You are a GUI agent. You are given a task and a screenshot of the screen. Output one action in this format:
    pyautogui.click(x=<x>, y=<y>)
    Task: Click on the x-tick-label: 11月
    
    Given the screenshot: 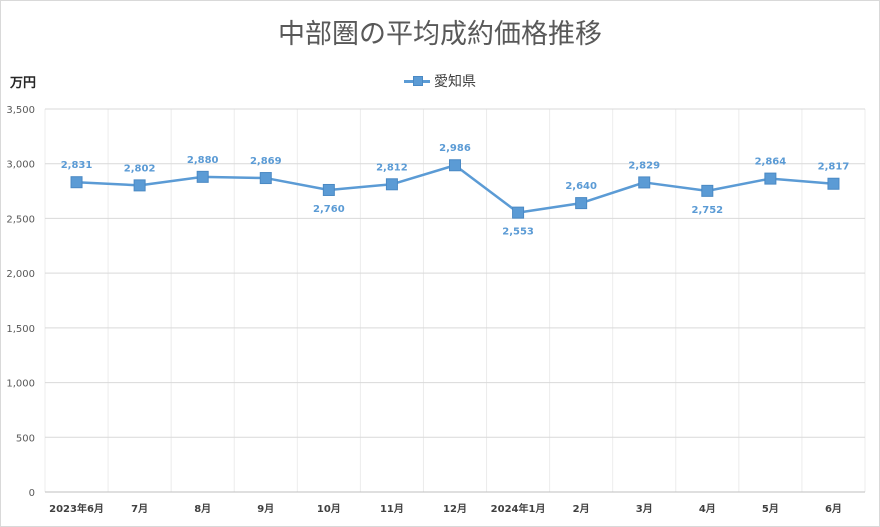 What is the action you would take?
    pyautogui.click(x=392, y=509)
    